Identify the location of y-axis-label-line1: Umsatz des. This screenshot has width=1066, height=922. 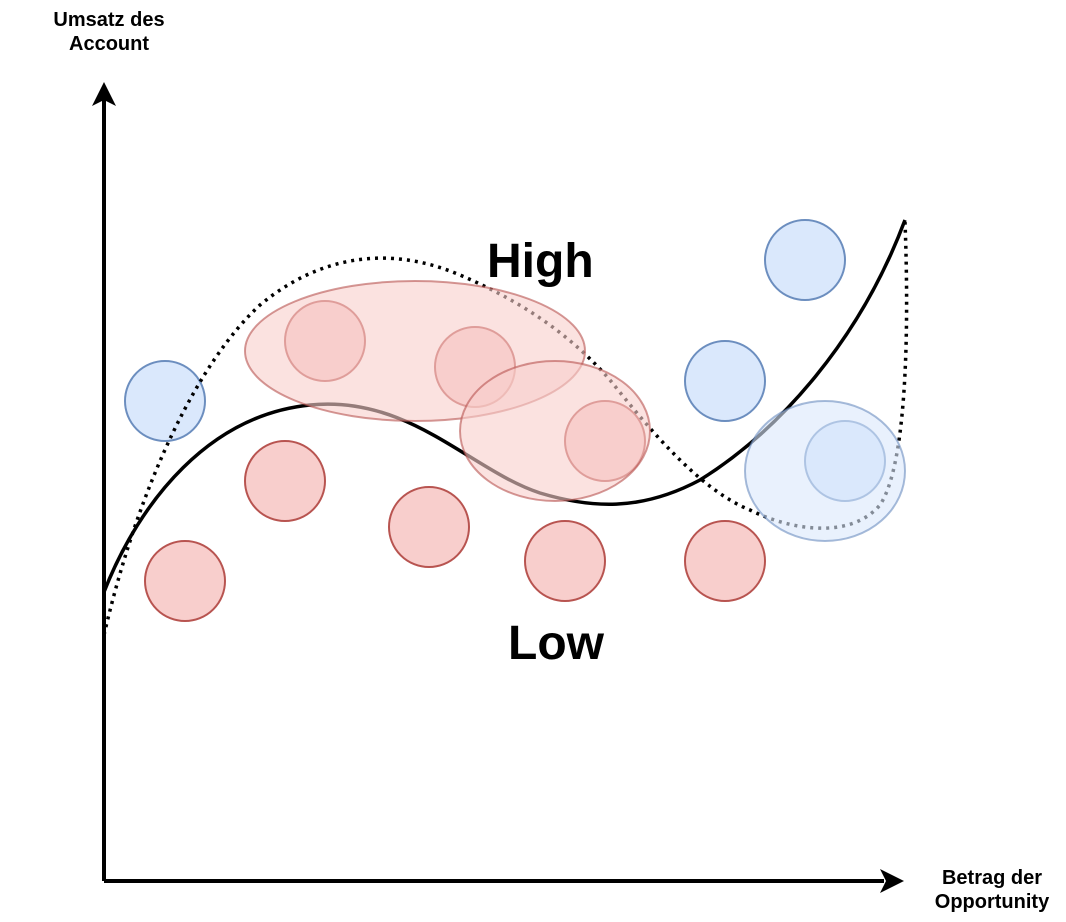
(109, 20).